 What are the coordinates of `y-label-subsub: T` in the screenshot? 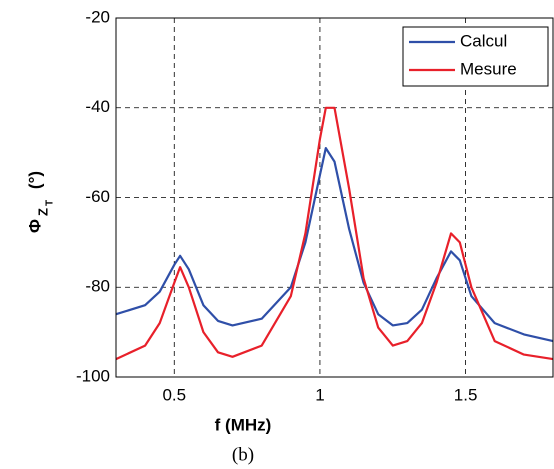 It's located at (50, 203).